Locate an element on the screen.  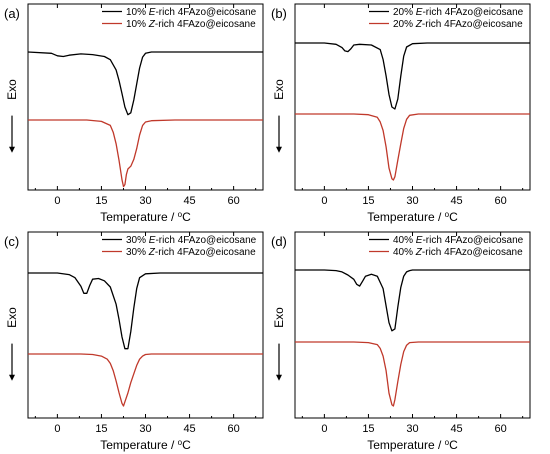
panel-label: (d) is located at coordinates (279, 241).